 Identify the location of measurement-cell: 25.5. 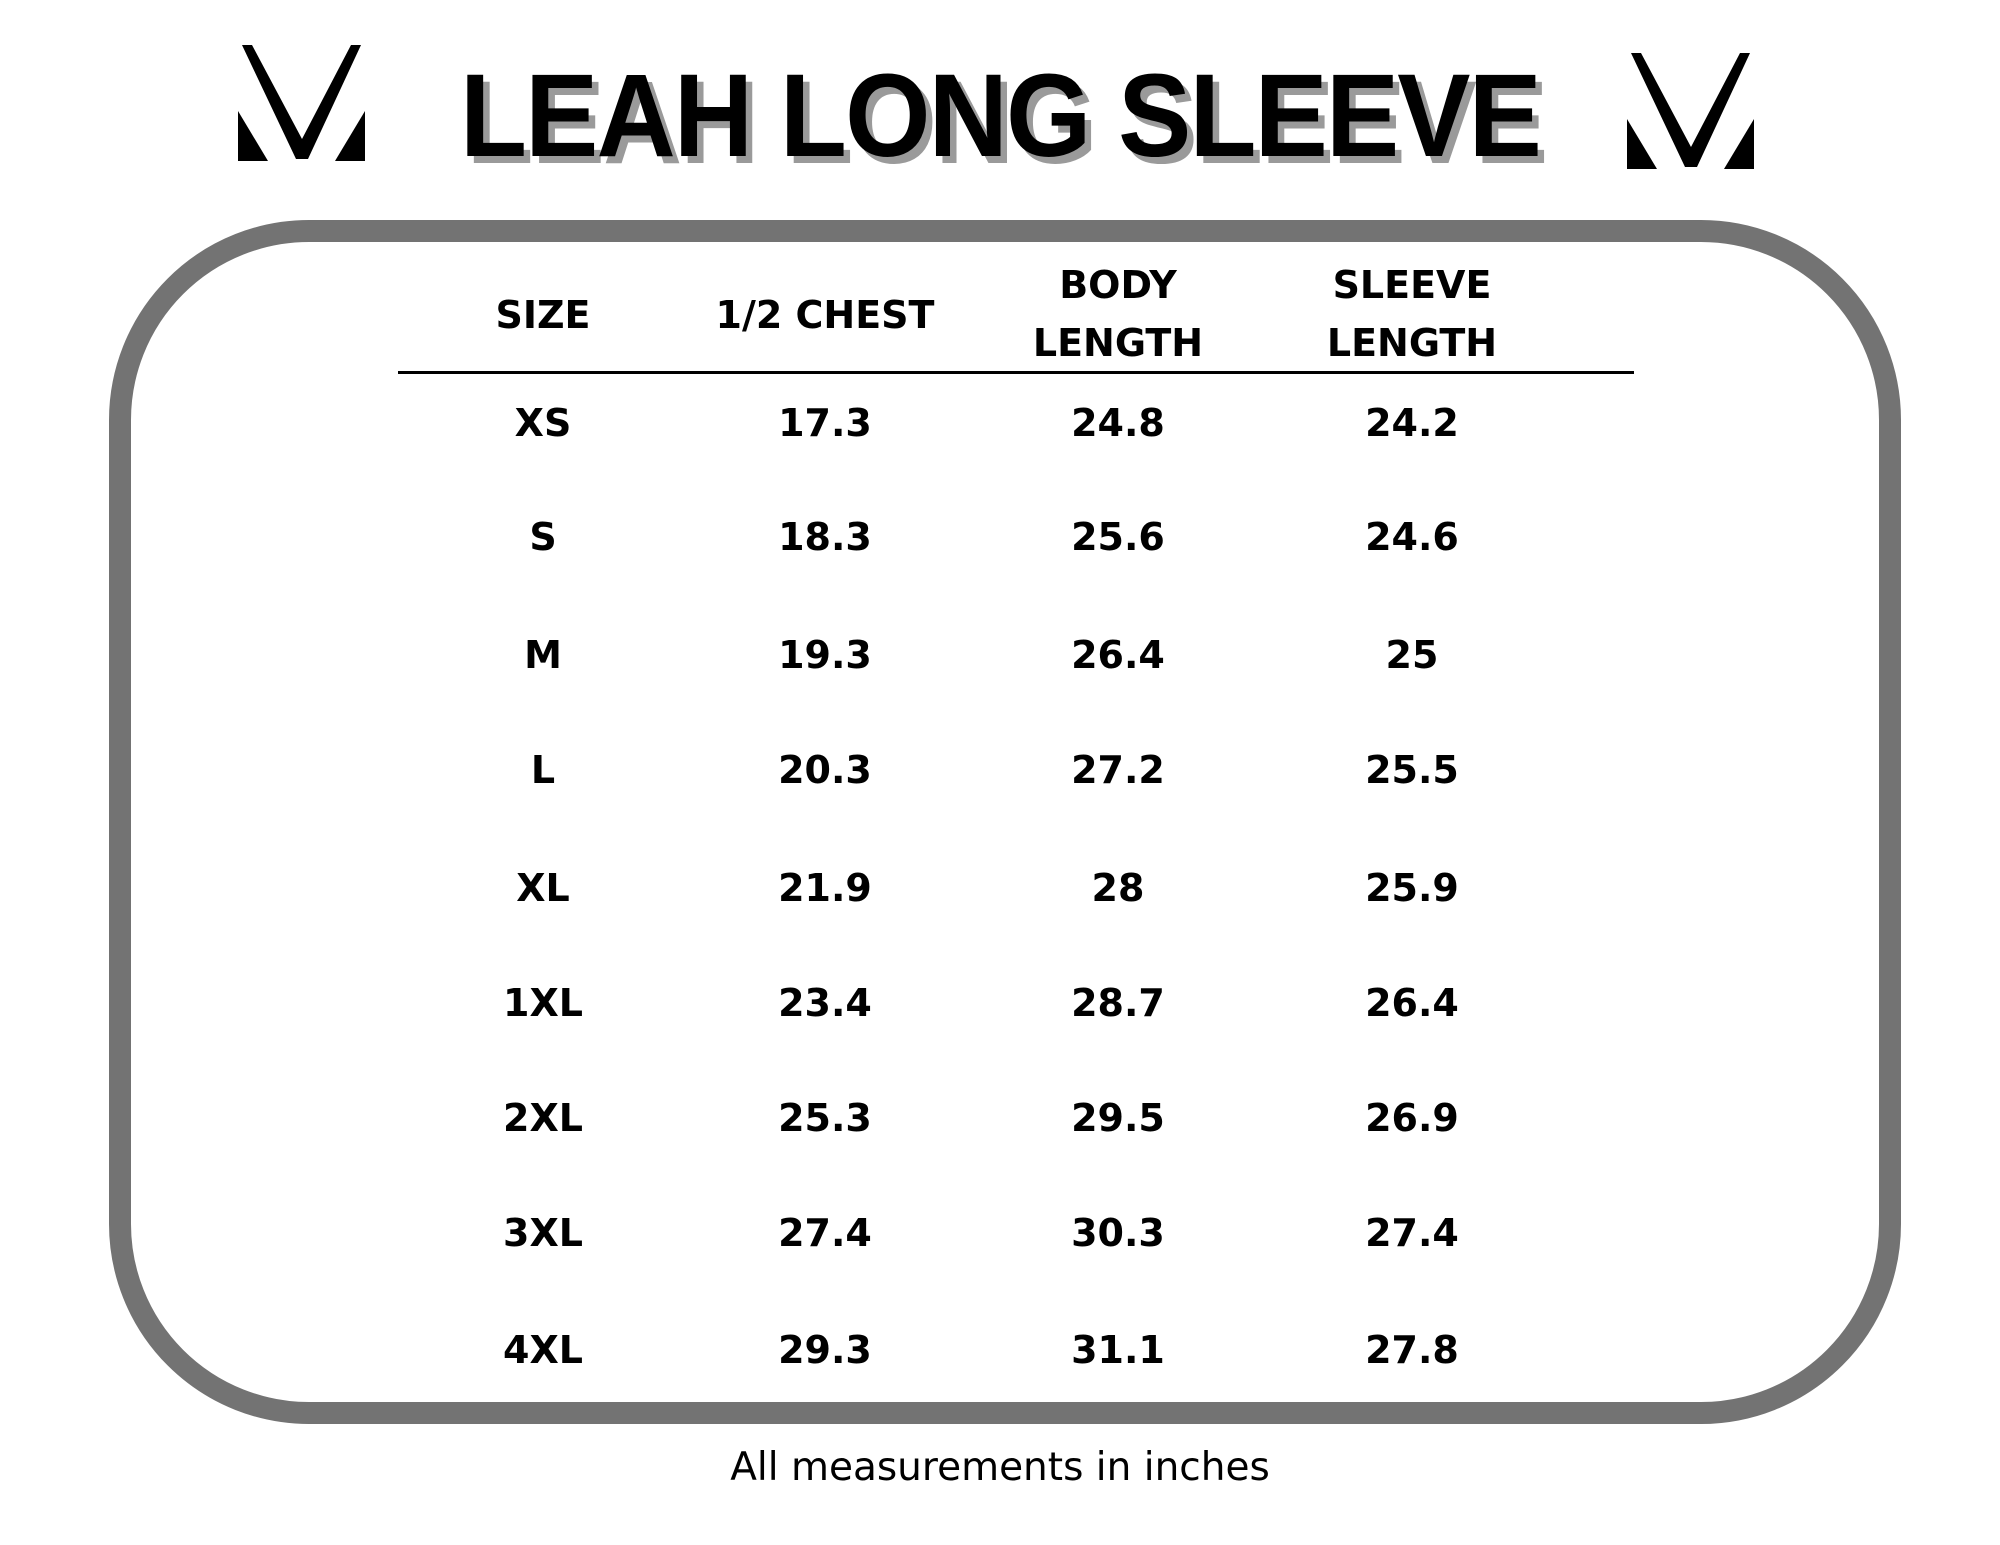
(1412, 770).